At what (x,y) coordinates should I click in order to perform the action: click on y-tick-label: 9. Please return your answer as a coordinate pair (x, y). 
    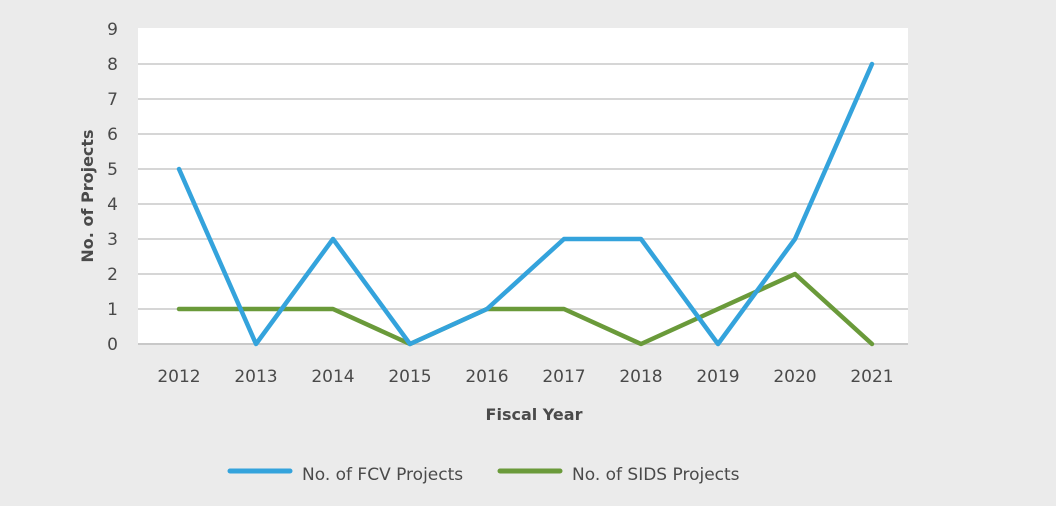
    Looking at the image, I should click on (112, 30).